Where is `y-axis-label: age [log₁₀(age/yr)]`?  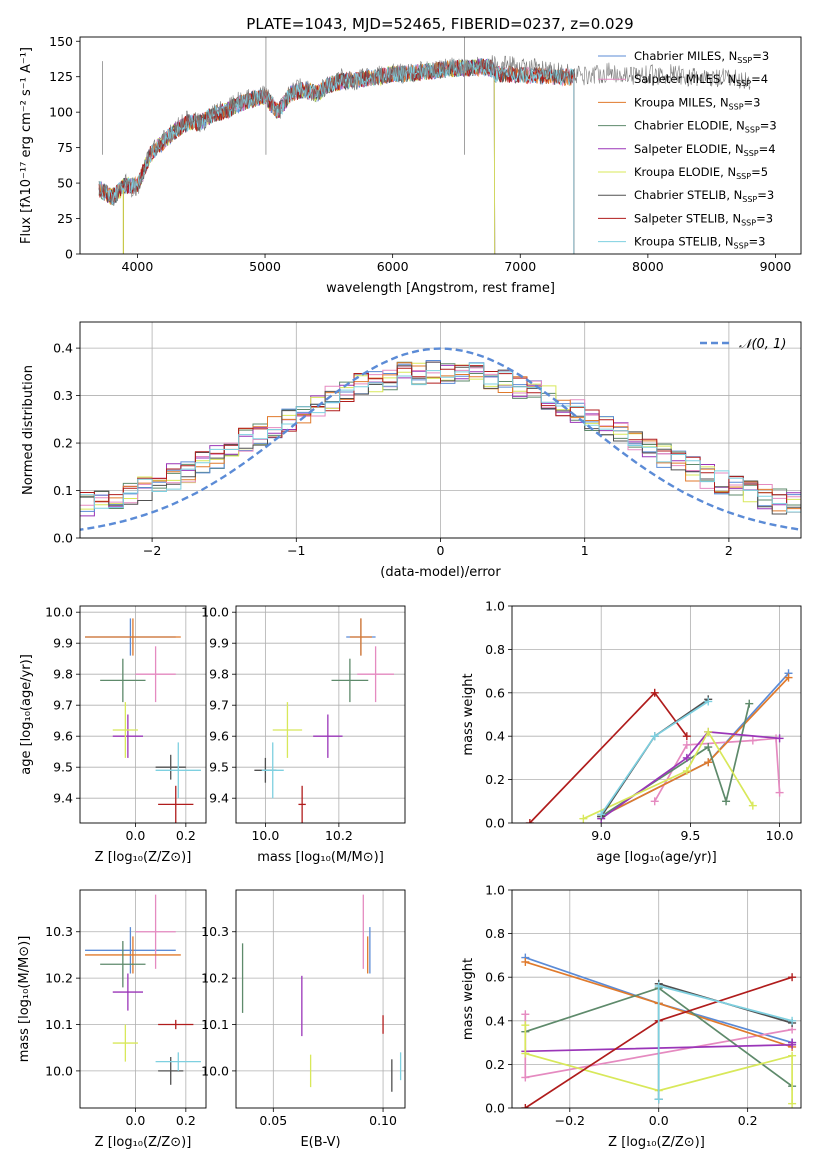 y-axis-label: age [log₁₀(age/yr)] is located at coordinates (26, 714).